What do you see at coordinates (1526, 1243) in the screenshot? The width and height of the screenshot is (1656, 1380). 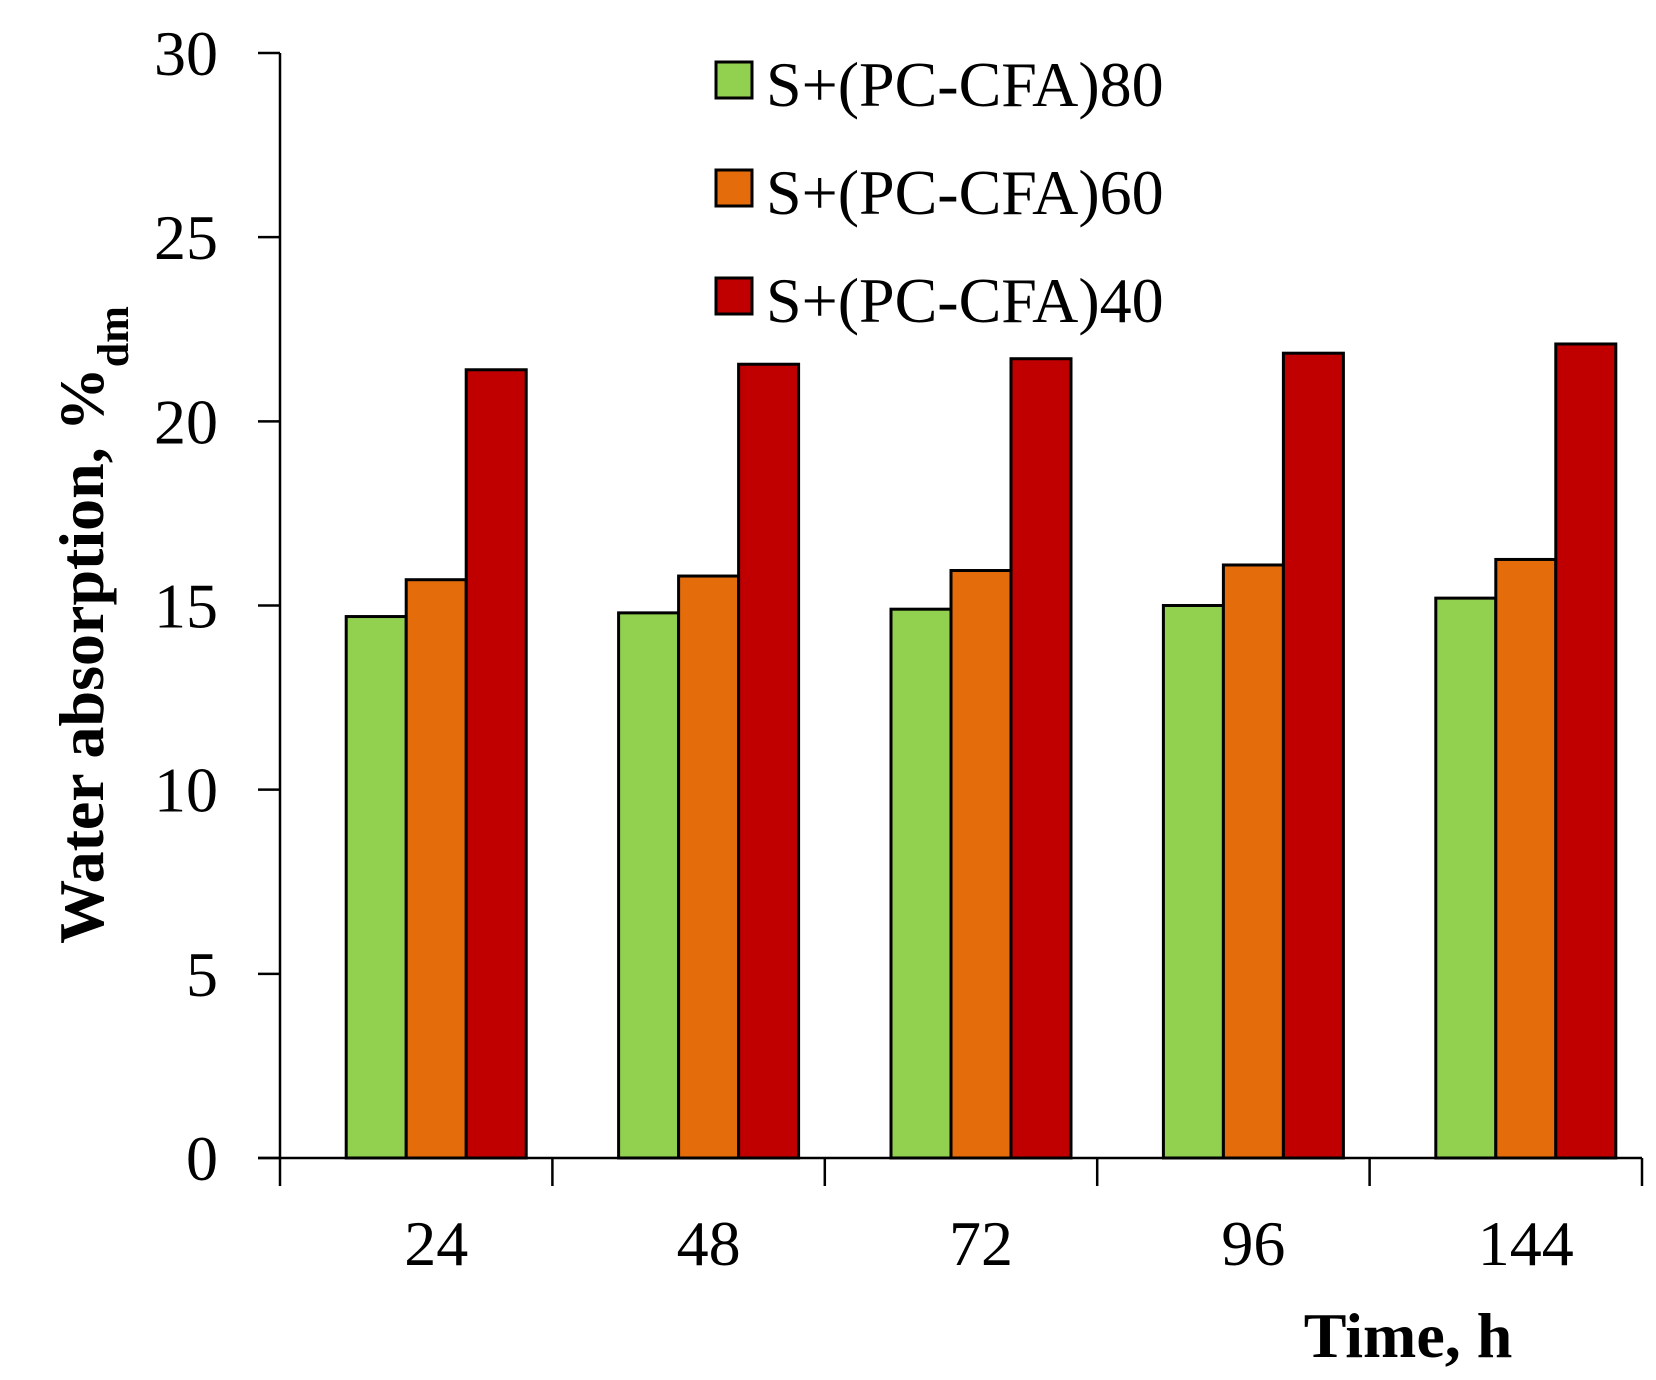 I see `x-tick-label: 144` at bounding box center [1526, 1243].